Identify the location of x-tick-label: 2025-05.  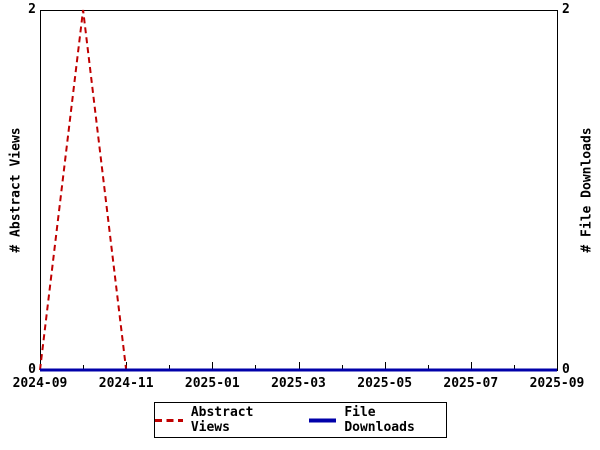
(385, 383).